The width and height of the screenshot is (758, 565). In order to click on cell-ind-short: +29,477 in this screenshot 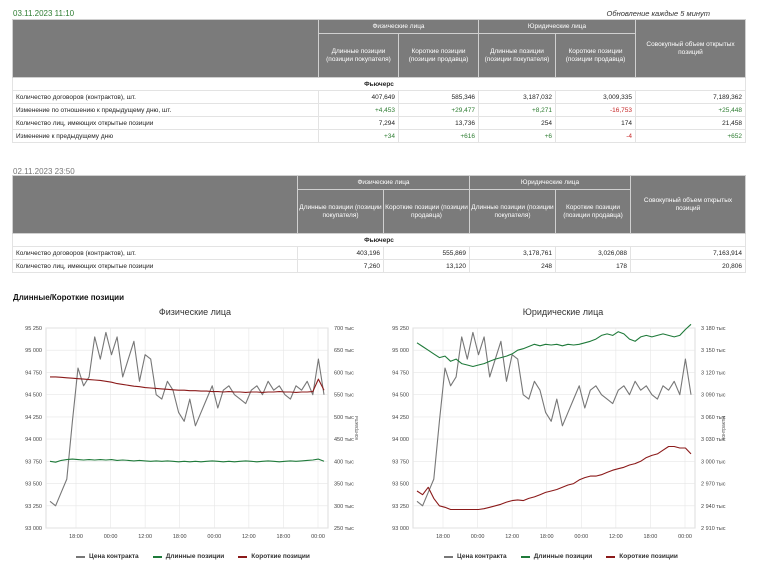, I will do `click(438, 110)`.